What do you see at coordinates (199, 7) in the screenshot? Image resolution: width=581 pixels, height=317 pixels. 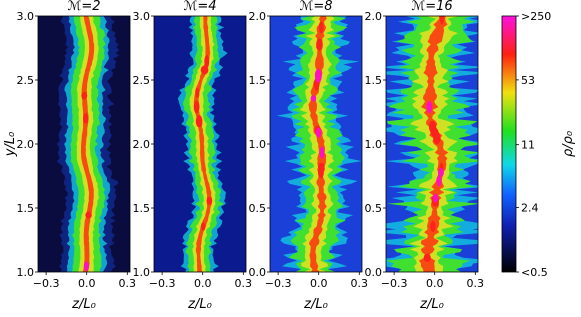 I see `panel-title: ℳ=4` at bounding box center [199, 7].